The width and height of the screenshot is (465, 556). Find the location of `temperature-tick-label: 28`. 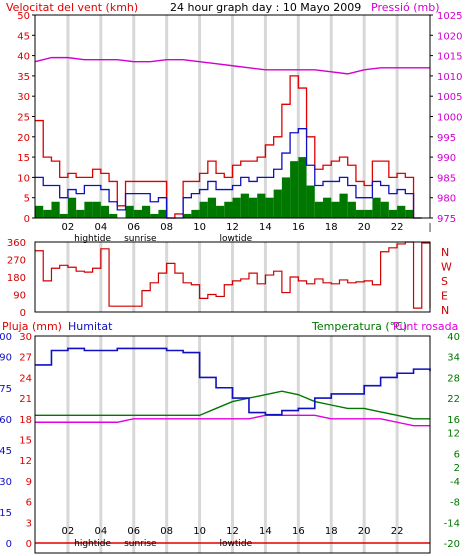

temperature-tick-label: 28 is located at coordinates (453, 378).